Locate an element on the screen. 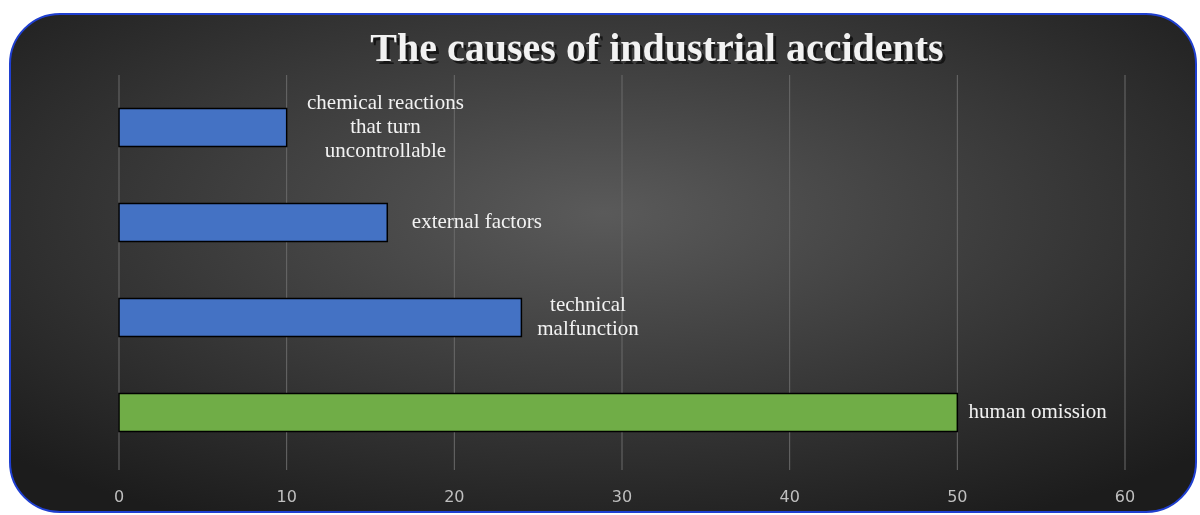 The image size is (1200, 515). x-tick-label: 0 is located at coordinates (119, 496).